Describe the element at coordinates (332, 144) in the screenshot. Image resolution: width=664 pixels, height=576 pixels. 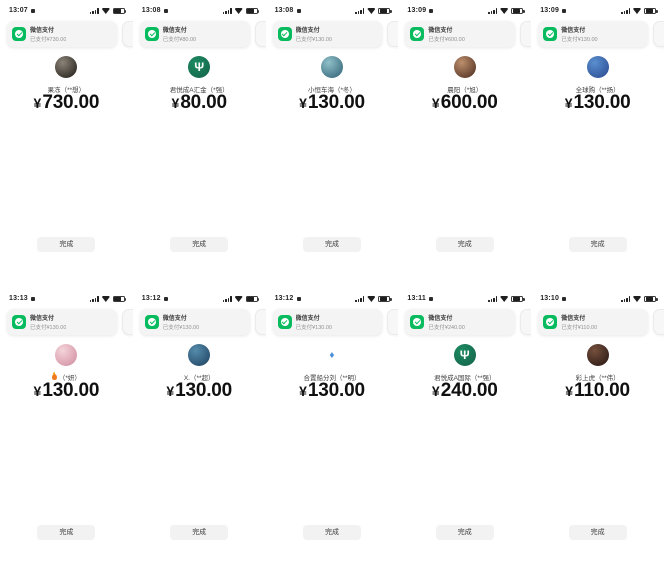
I see `payment-screenshot-cell: 13:08 微信支付 已支付¥130.00 小恒车海（*冬） ¥ 130.` at that location.